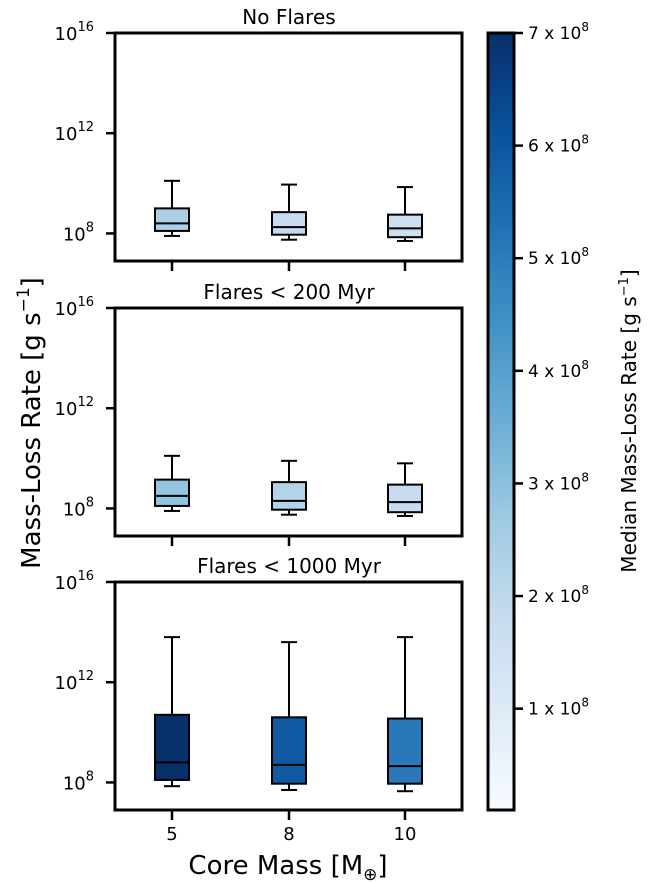  I want to click on x-axis-ticks: 5 8 10, so click(291, 827).